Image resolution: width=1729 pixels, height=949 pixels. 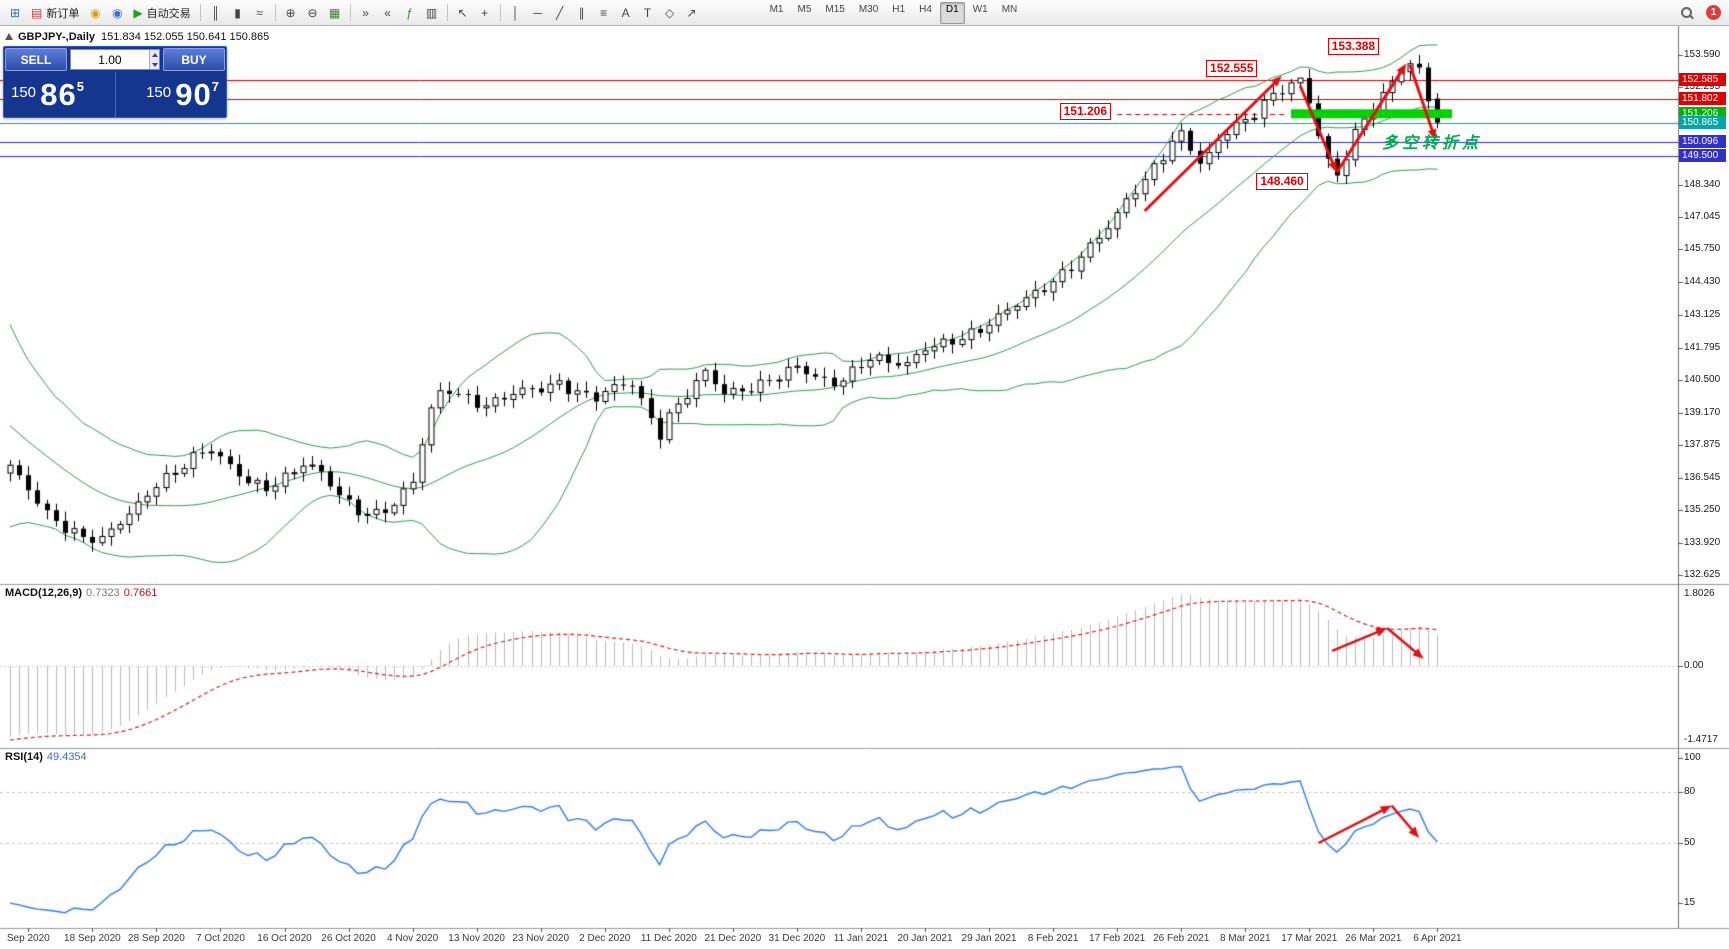 I want to click on timeframe-bar: M1 M5 M15 M30 H1 H4 D1 W1 MN, so click(x=894, y=12).